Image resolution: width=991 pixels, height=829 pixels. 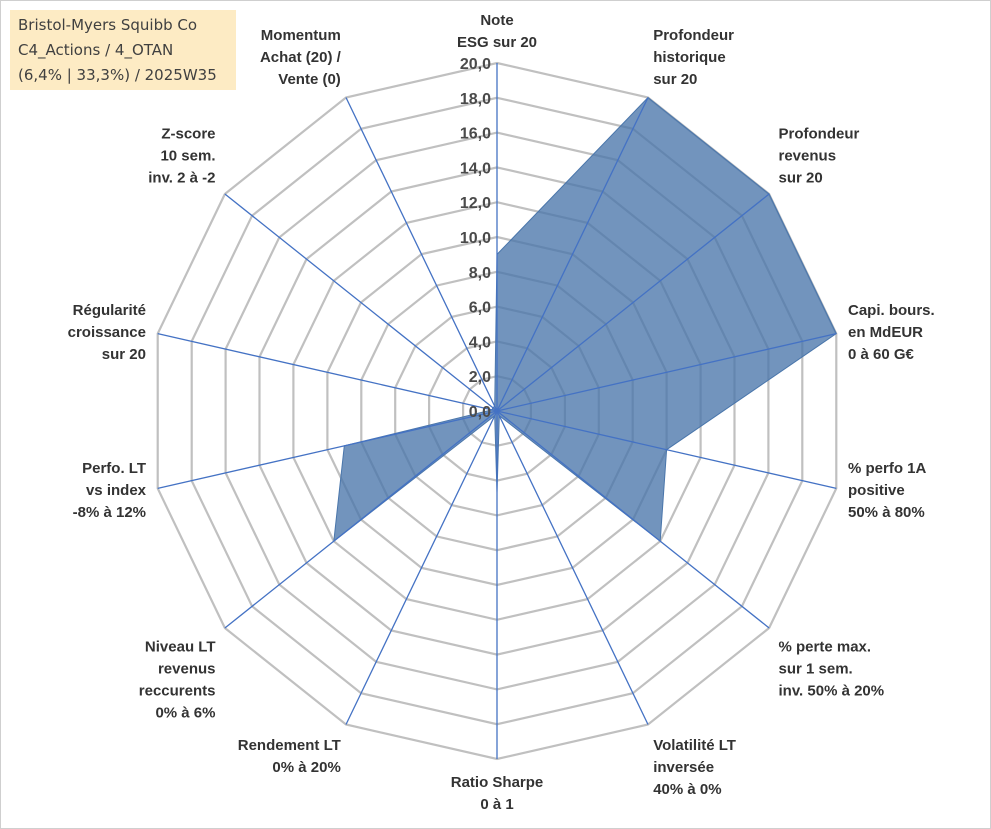 What do you see at coordinates (117, 75) in the screenshot?
I see `title-stats: (6,4% | 33,3%) / 2025W35` at bounding box center [117, 75].